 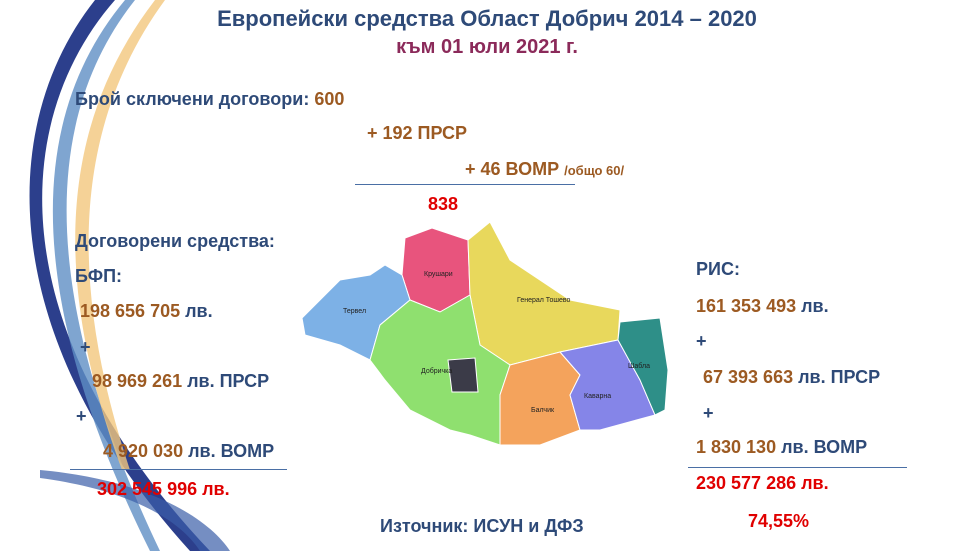 I want to click on bfp-item: 4 920 030 лв. ВОМР, so click(x=188, y=451).